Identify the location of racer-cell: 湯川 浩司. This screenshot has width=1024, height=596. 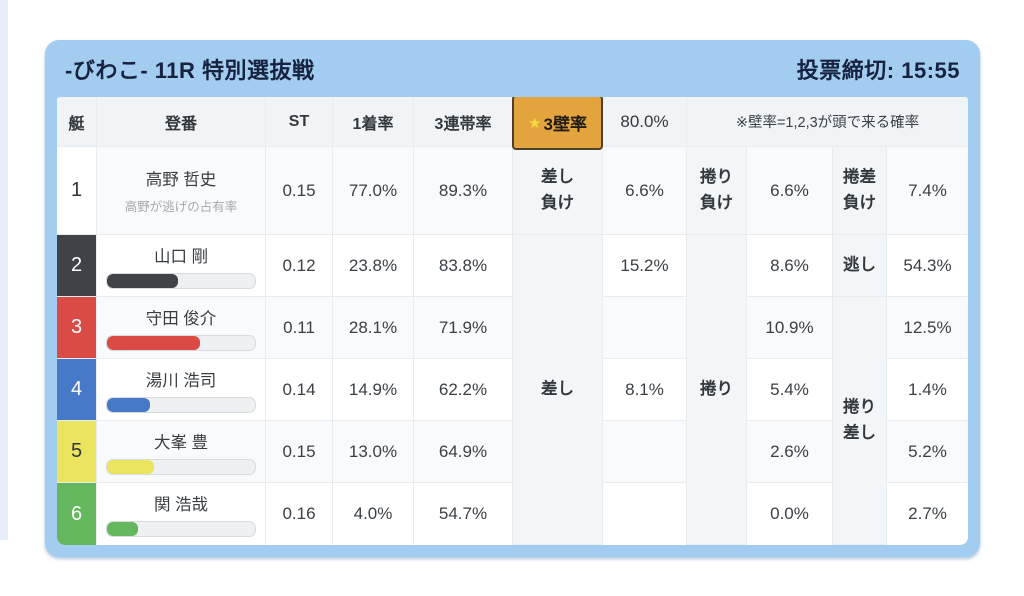
(181, 390).